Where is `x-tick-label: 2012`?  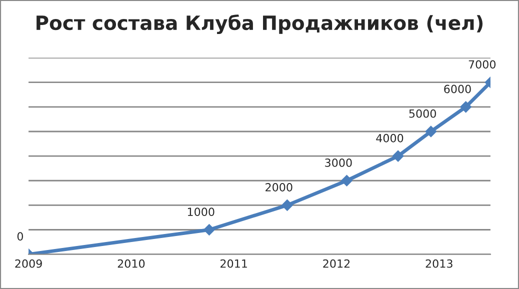 x-tick-label: 2012 is located at coordinates (336, 263).